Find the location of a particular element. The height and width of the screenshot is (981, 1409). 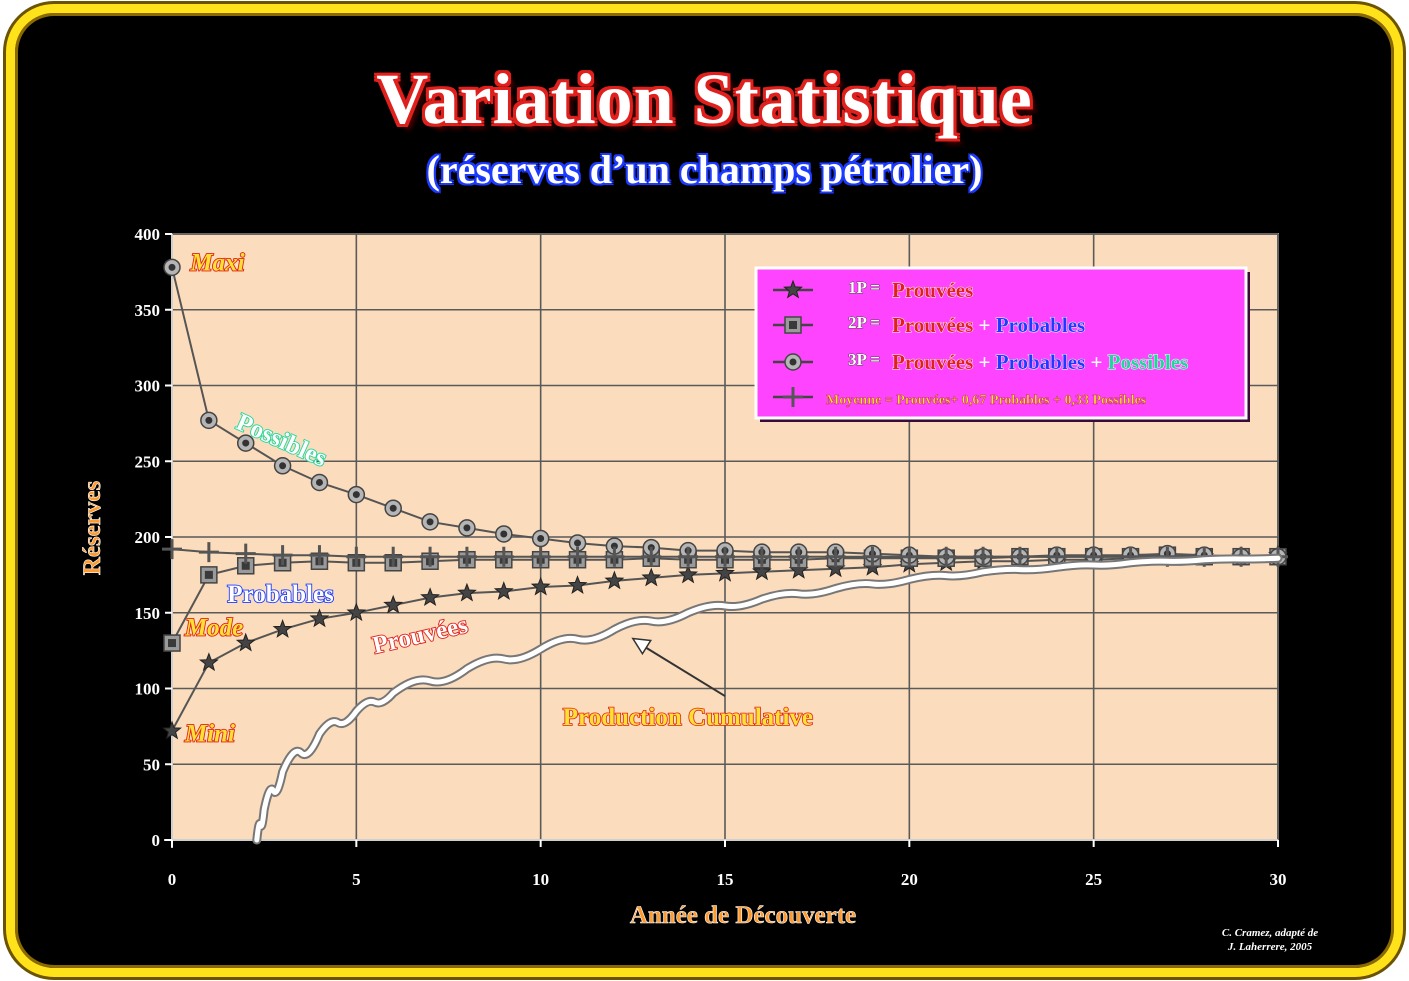

x-tick-label: 20 is located at coordinates (909, 879).